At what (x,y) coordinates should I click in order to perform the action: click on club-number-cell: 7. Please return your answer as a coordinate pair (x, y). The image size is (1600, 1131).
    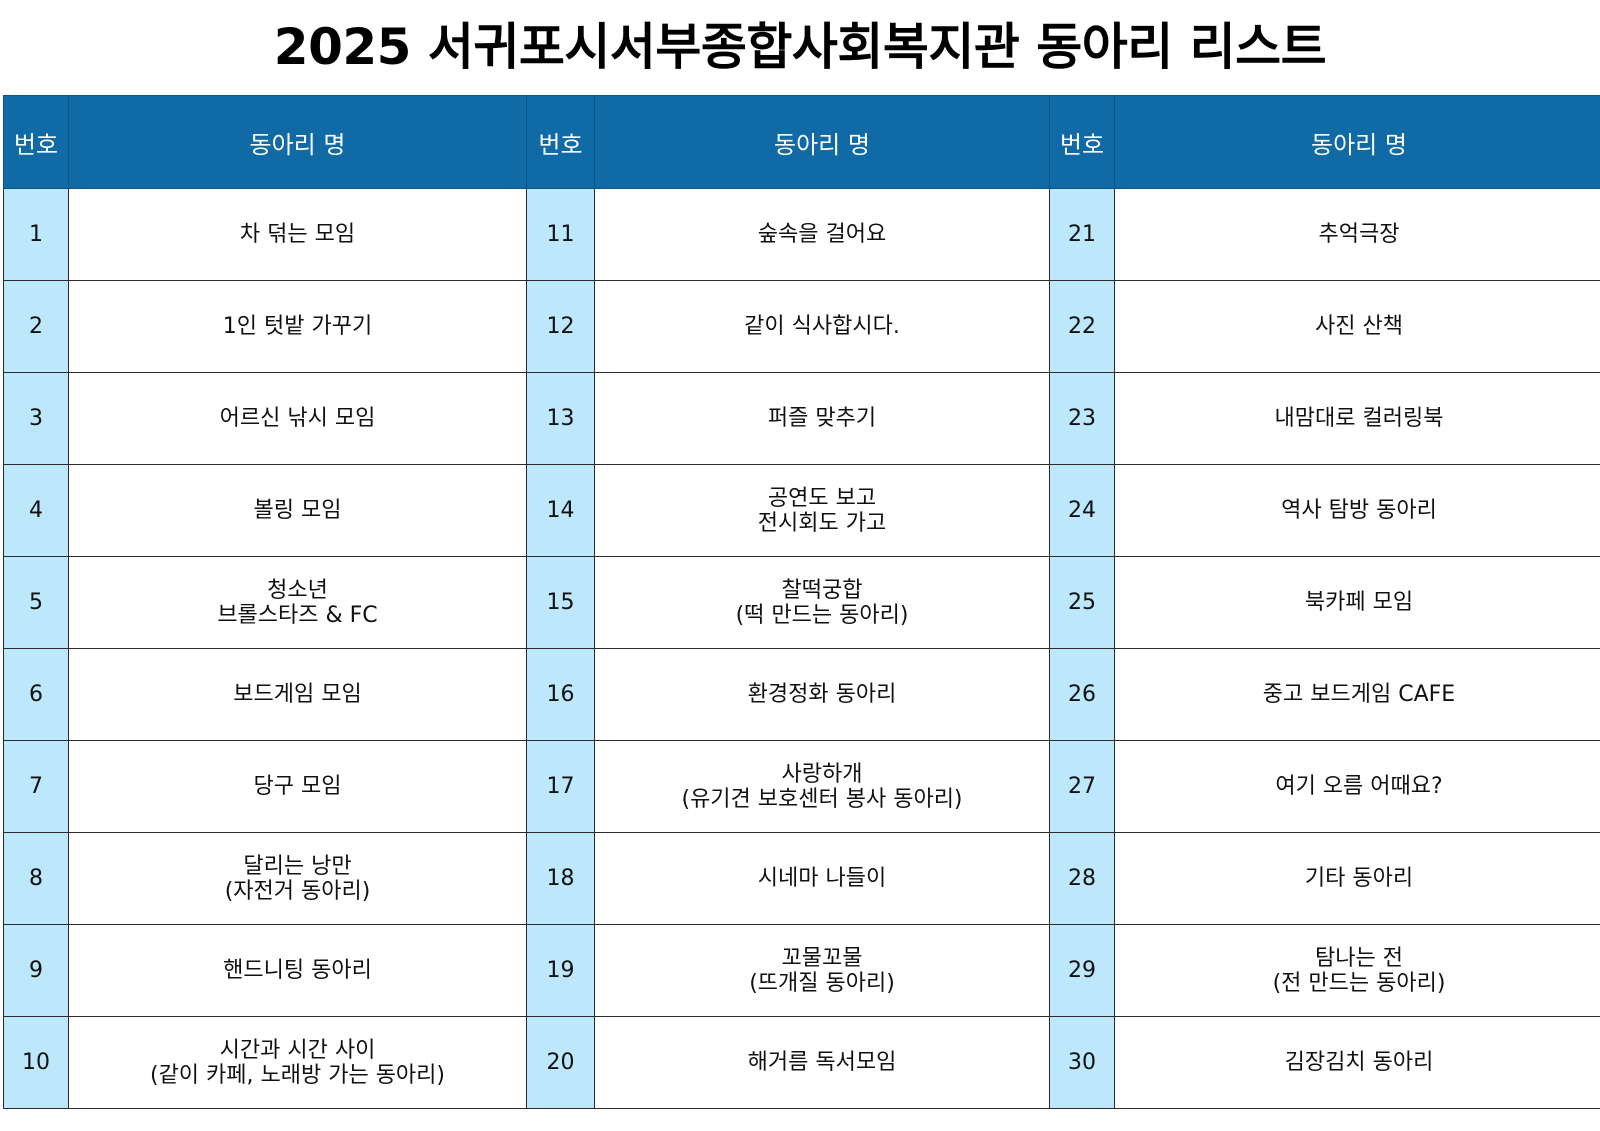
    Looking at the image, I should click on (36, 786).